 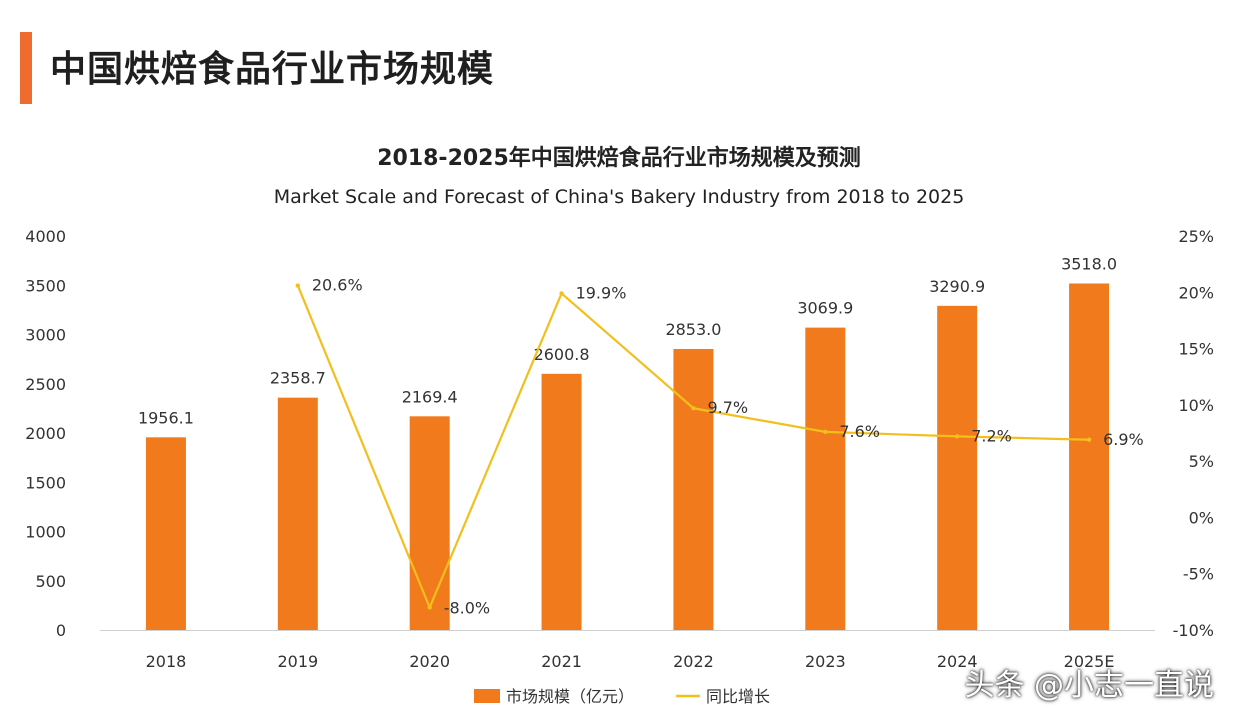 What do you see at coordinates (693, 661) in the screenshot?
I see `x-tick-label: 2022` at bounding box center [693, 661].